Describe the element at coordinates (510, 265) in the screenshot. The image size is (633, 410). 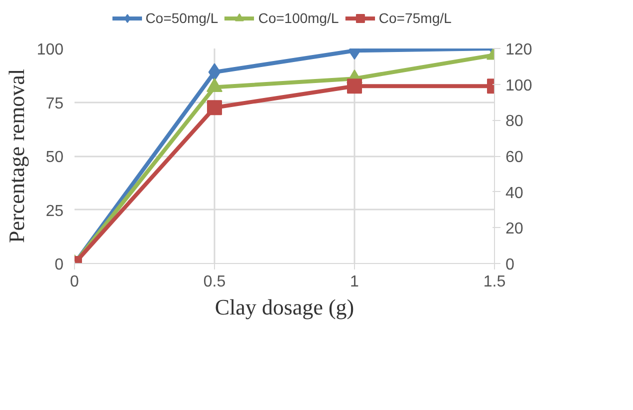
I see `y2-tick-label: 0` at that location.